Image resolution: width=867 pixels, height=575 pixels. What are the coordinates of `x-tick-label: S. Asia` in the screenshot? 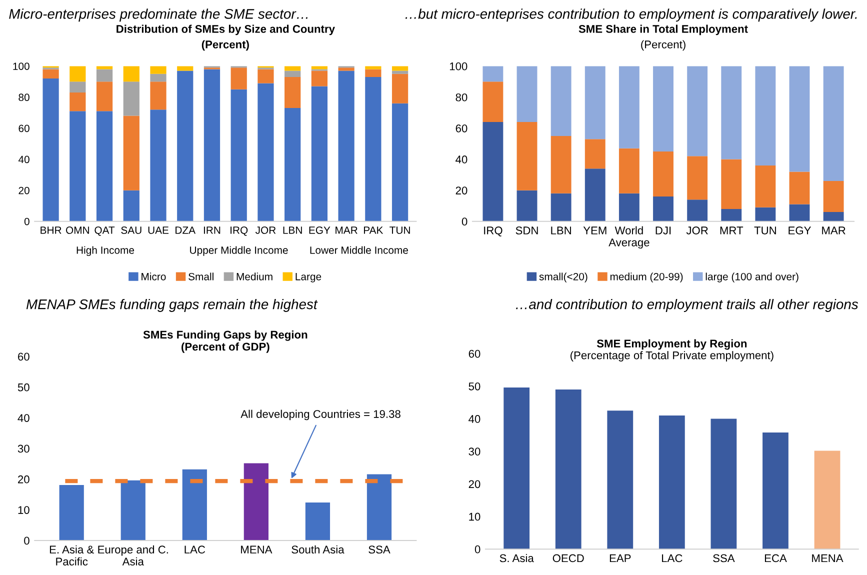 It's located at (517, 558).